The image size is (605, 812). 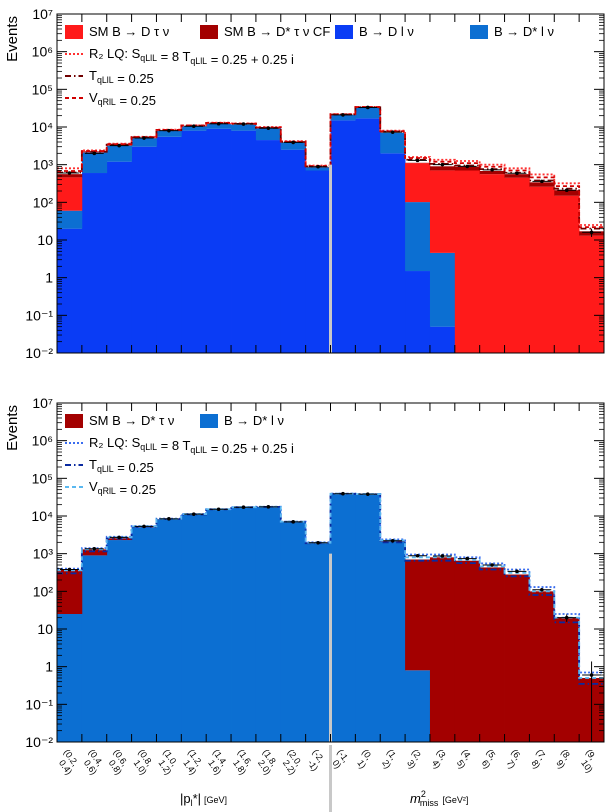 I want to click on ytick-label-p0-9: 10⁷, so click(x=42, y=14).